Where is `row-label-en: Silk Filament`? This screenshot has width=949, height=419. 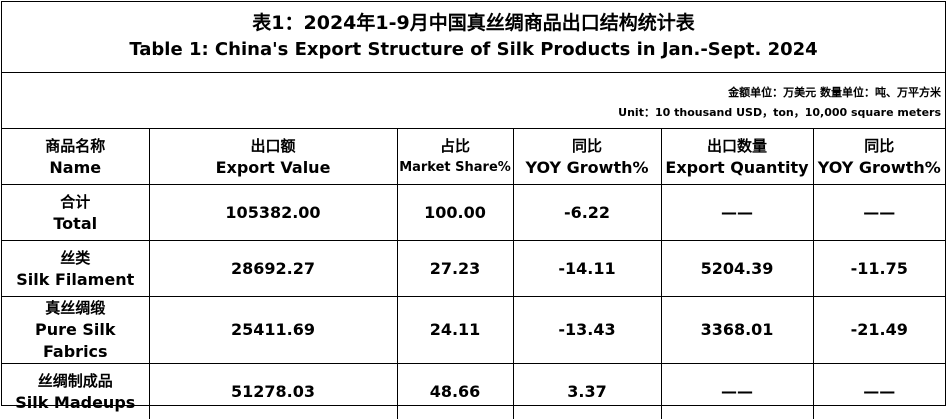 row-label-en: Silk Filament is located at coordinates (75, 280).